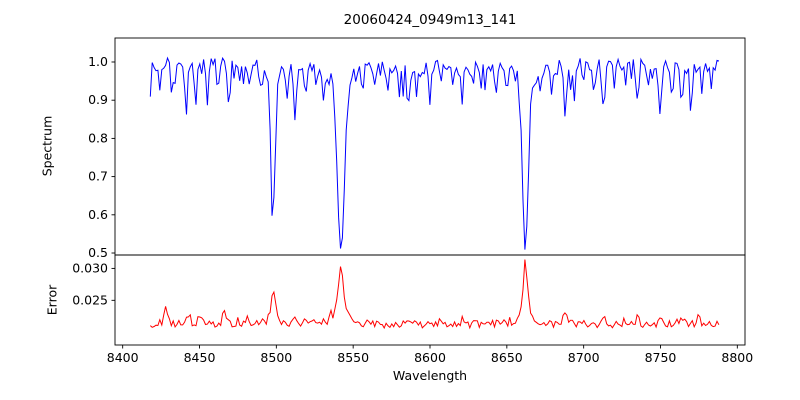  I want to click on spectrum-y-tick-label: 1.0, so click(98, 61).